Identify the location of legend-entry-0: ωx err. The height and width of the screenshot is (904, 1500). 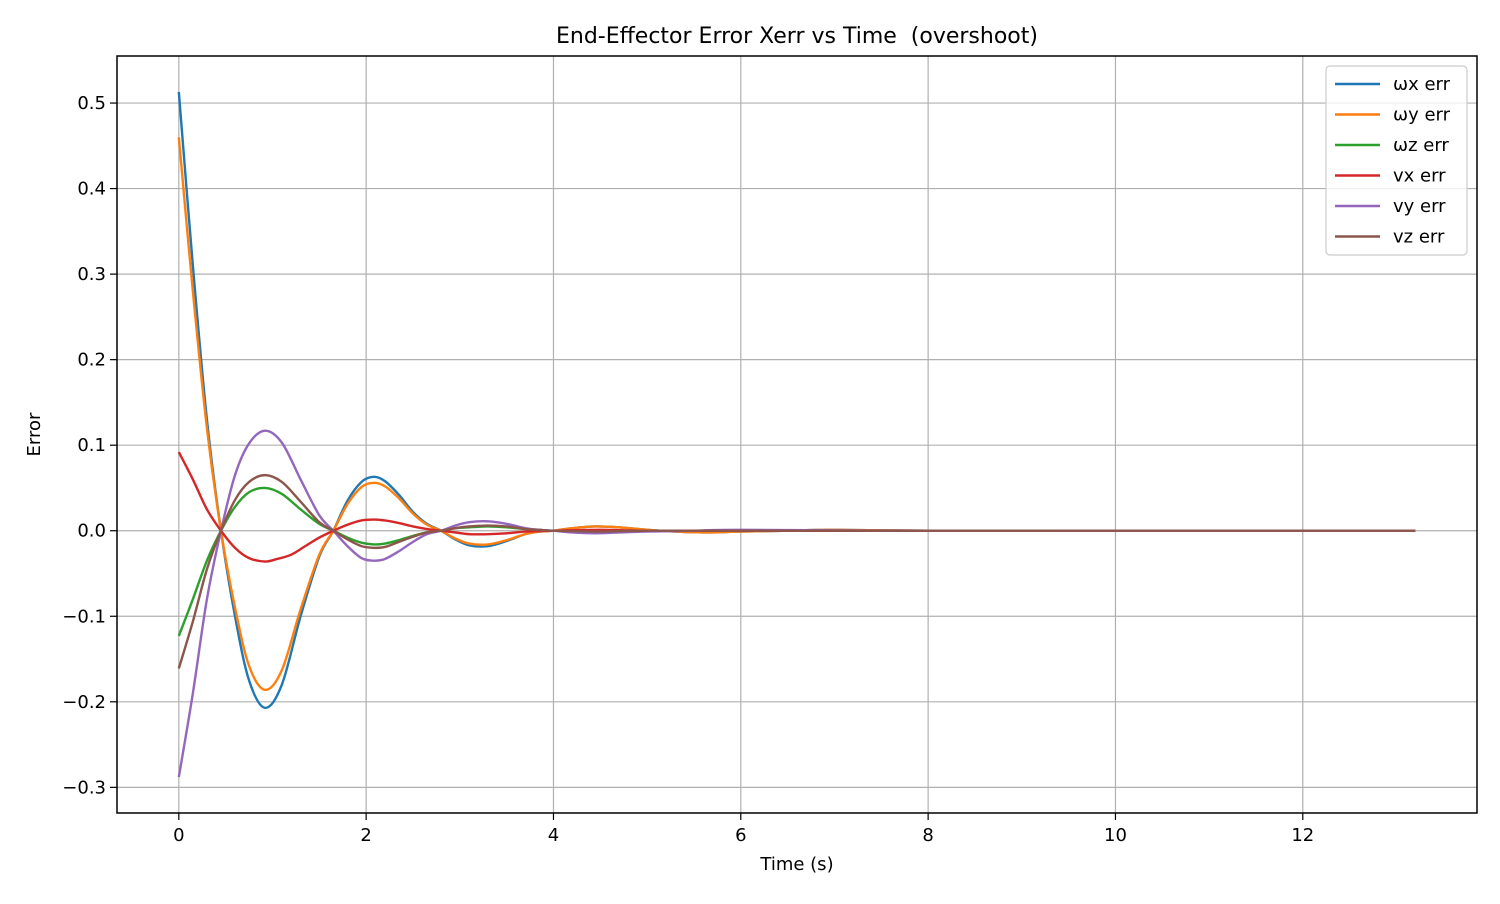
(1422, 84).